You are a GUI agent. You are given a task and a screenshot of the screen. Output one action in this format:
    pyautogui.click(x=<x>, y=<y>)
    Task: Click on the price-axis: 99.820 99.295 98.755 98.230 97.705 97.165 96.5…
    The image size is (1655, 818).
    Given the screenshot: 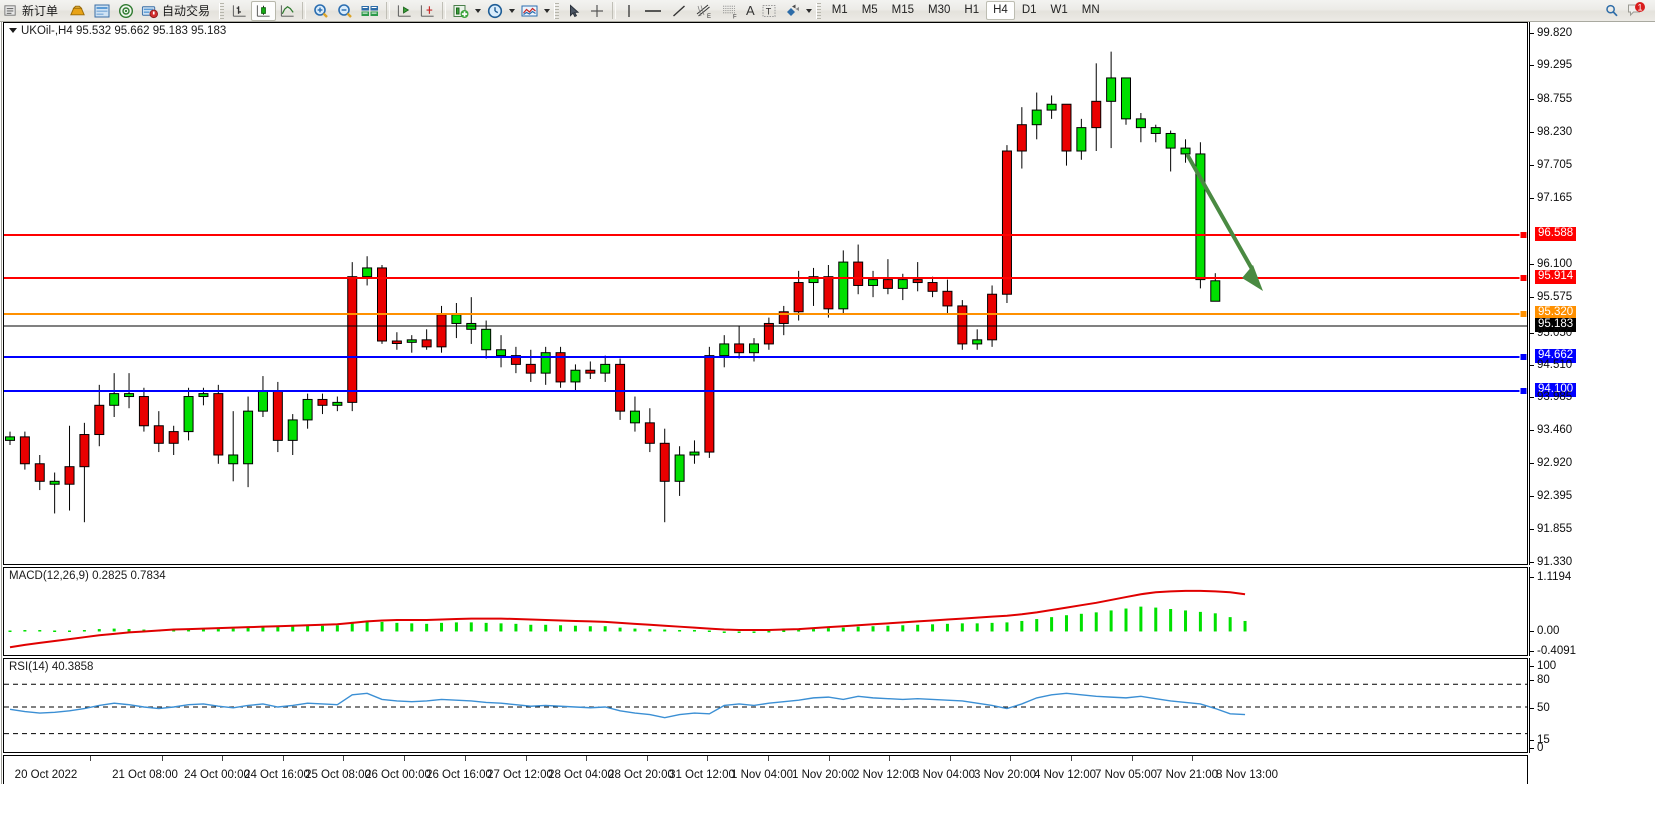 What is the action you would take?
    pyautogui.click(x=1592, y=295)
    